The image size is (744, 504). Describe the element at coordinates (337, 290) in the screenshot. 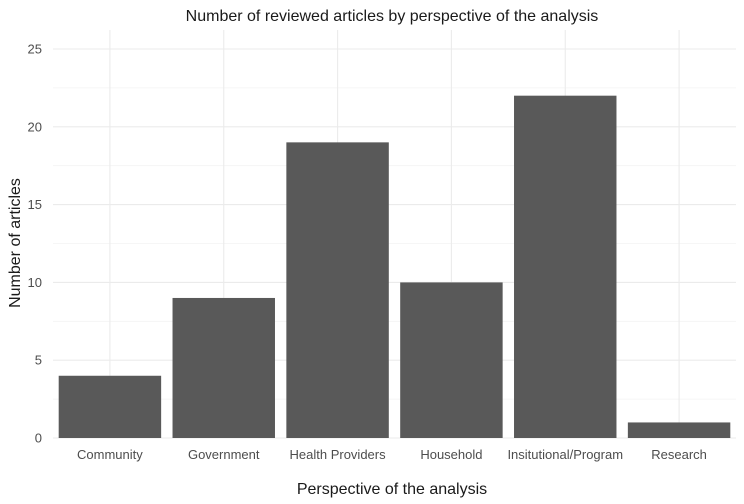

I see `bar-health-providers` at that location.